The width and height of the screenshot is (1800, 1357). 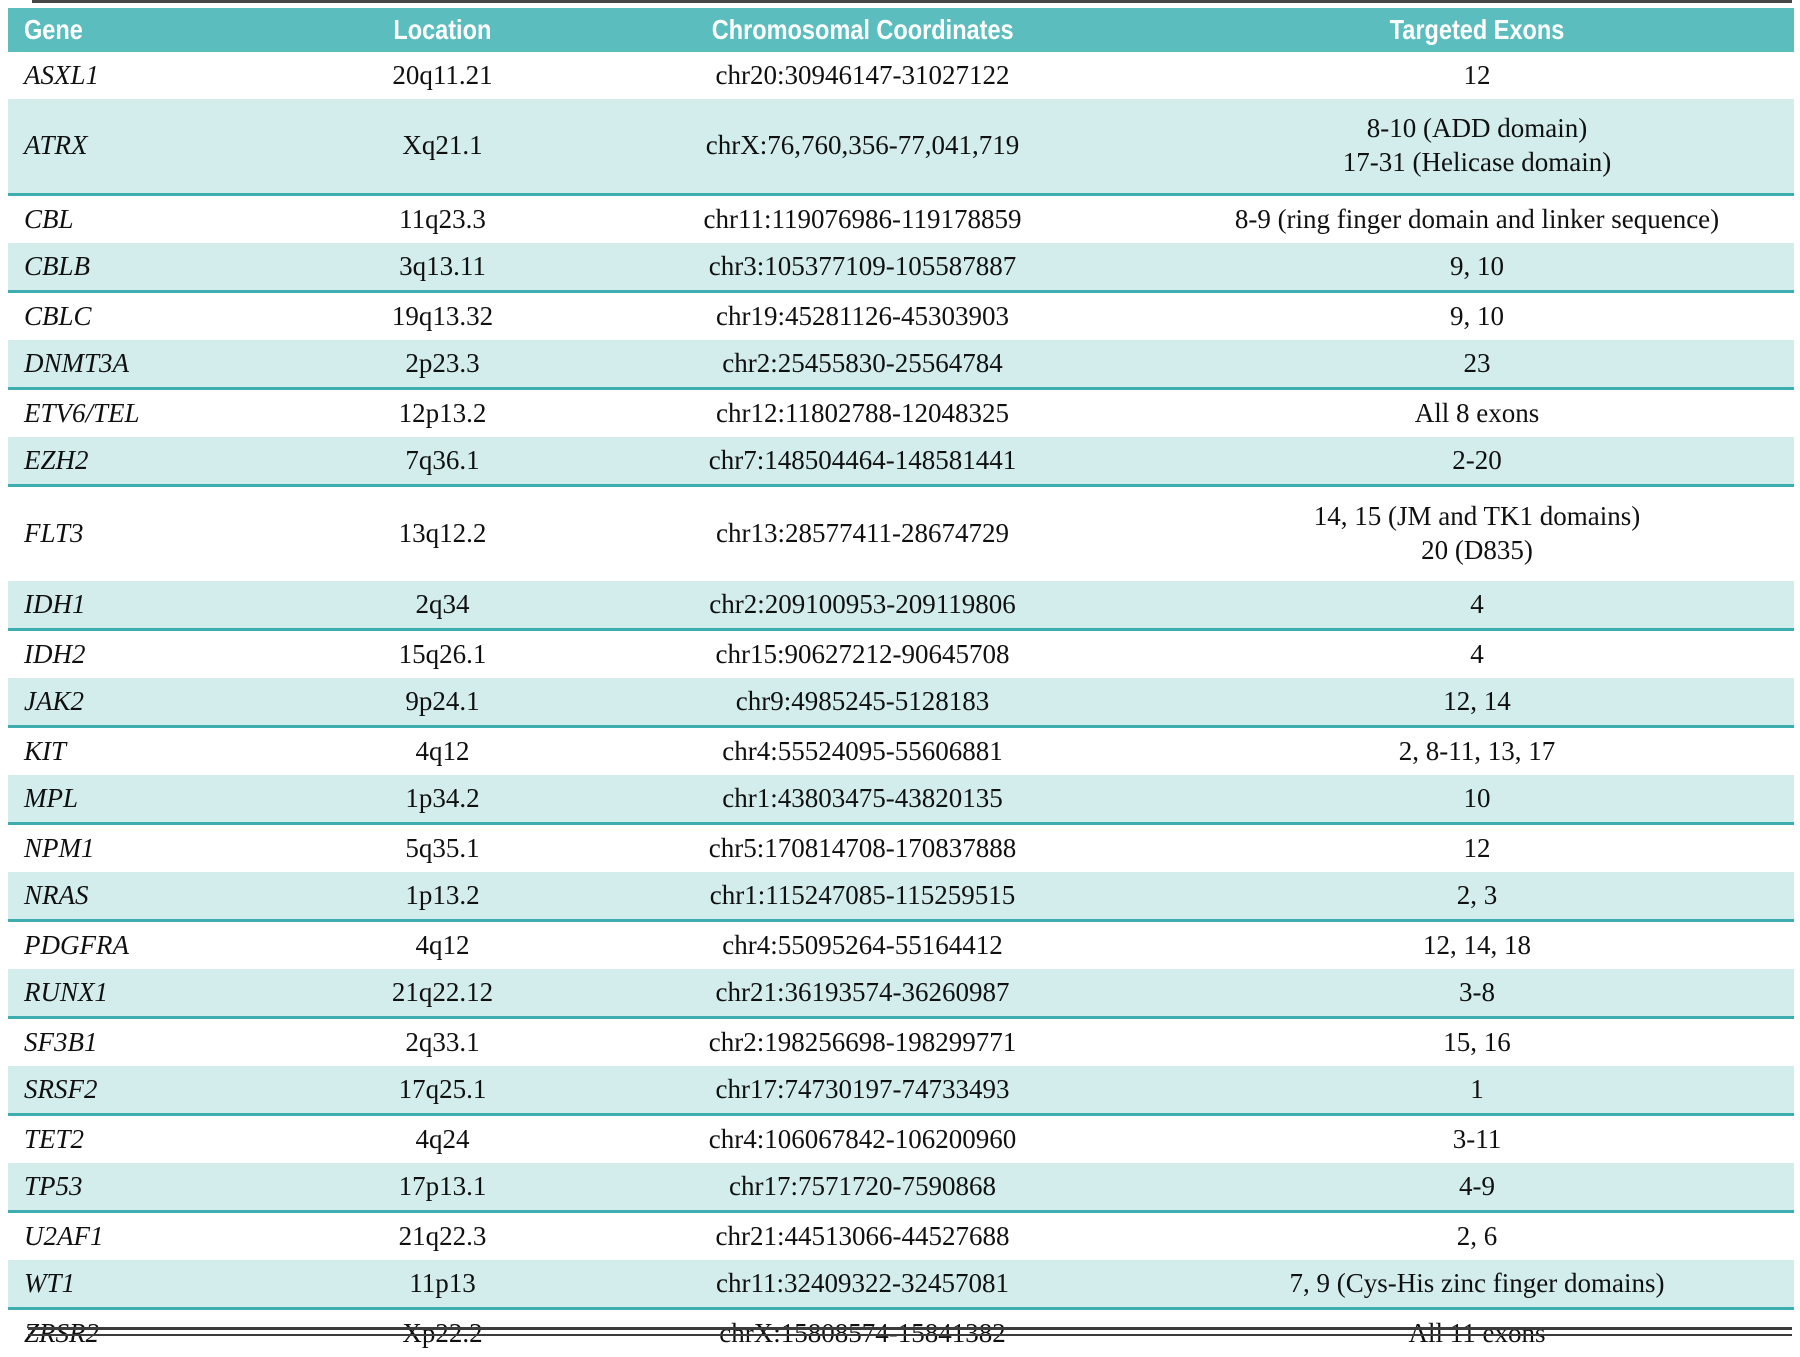 I want to click on coordinates-cell: chr4:55524095-55606881, so click(x=862, y=751).